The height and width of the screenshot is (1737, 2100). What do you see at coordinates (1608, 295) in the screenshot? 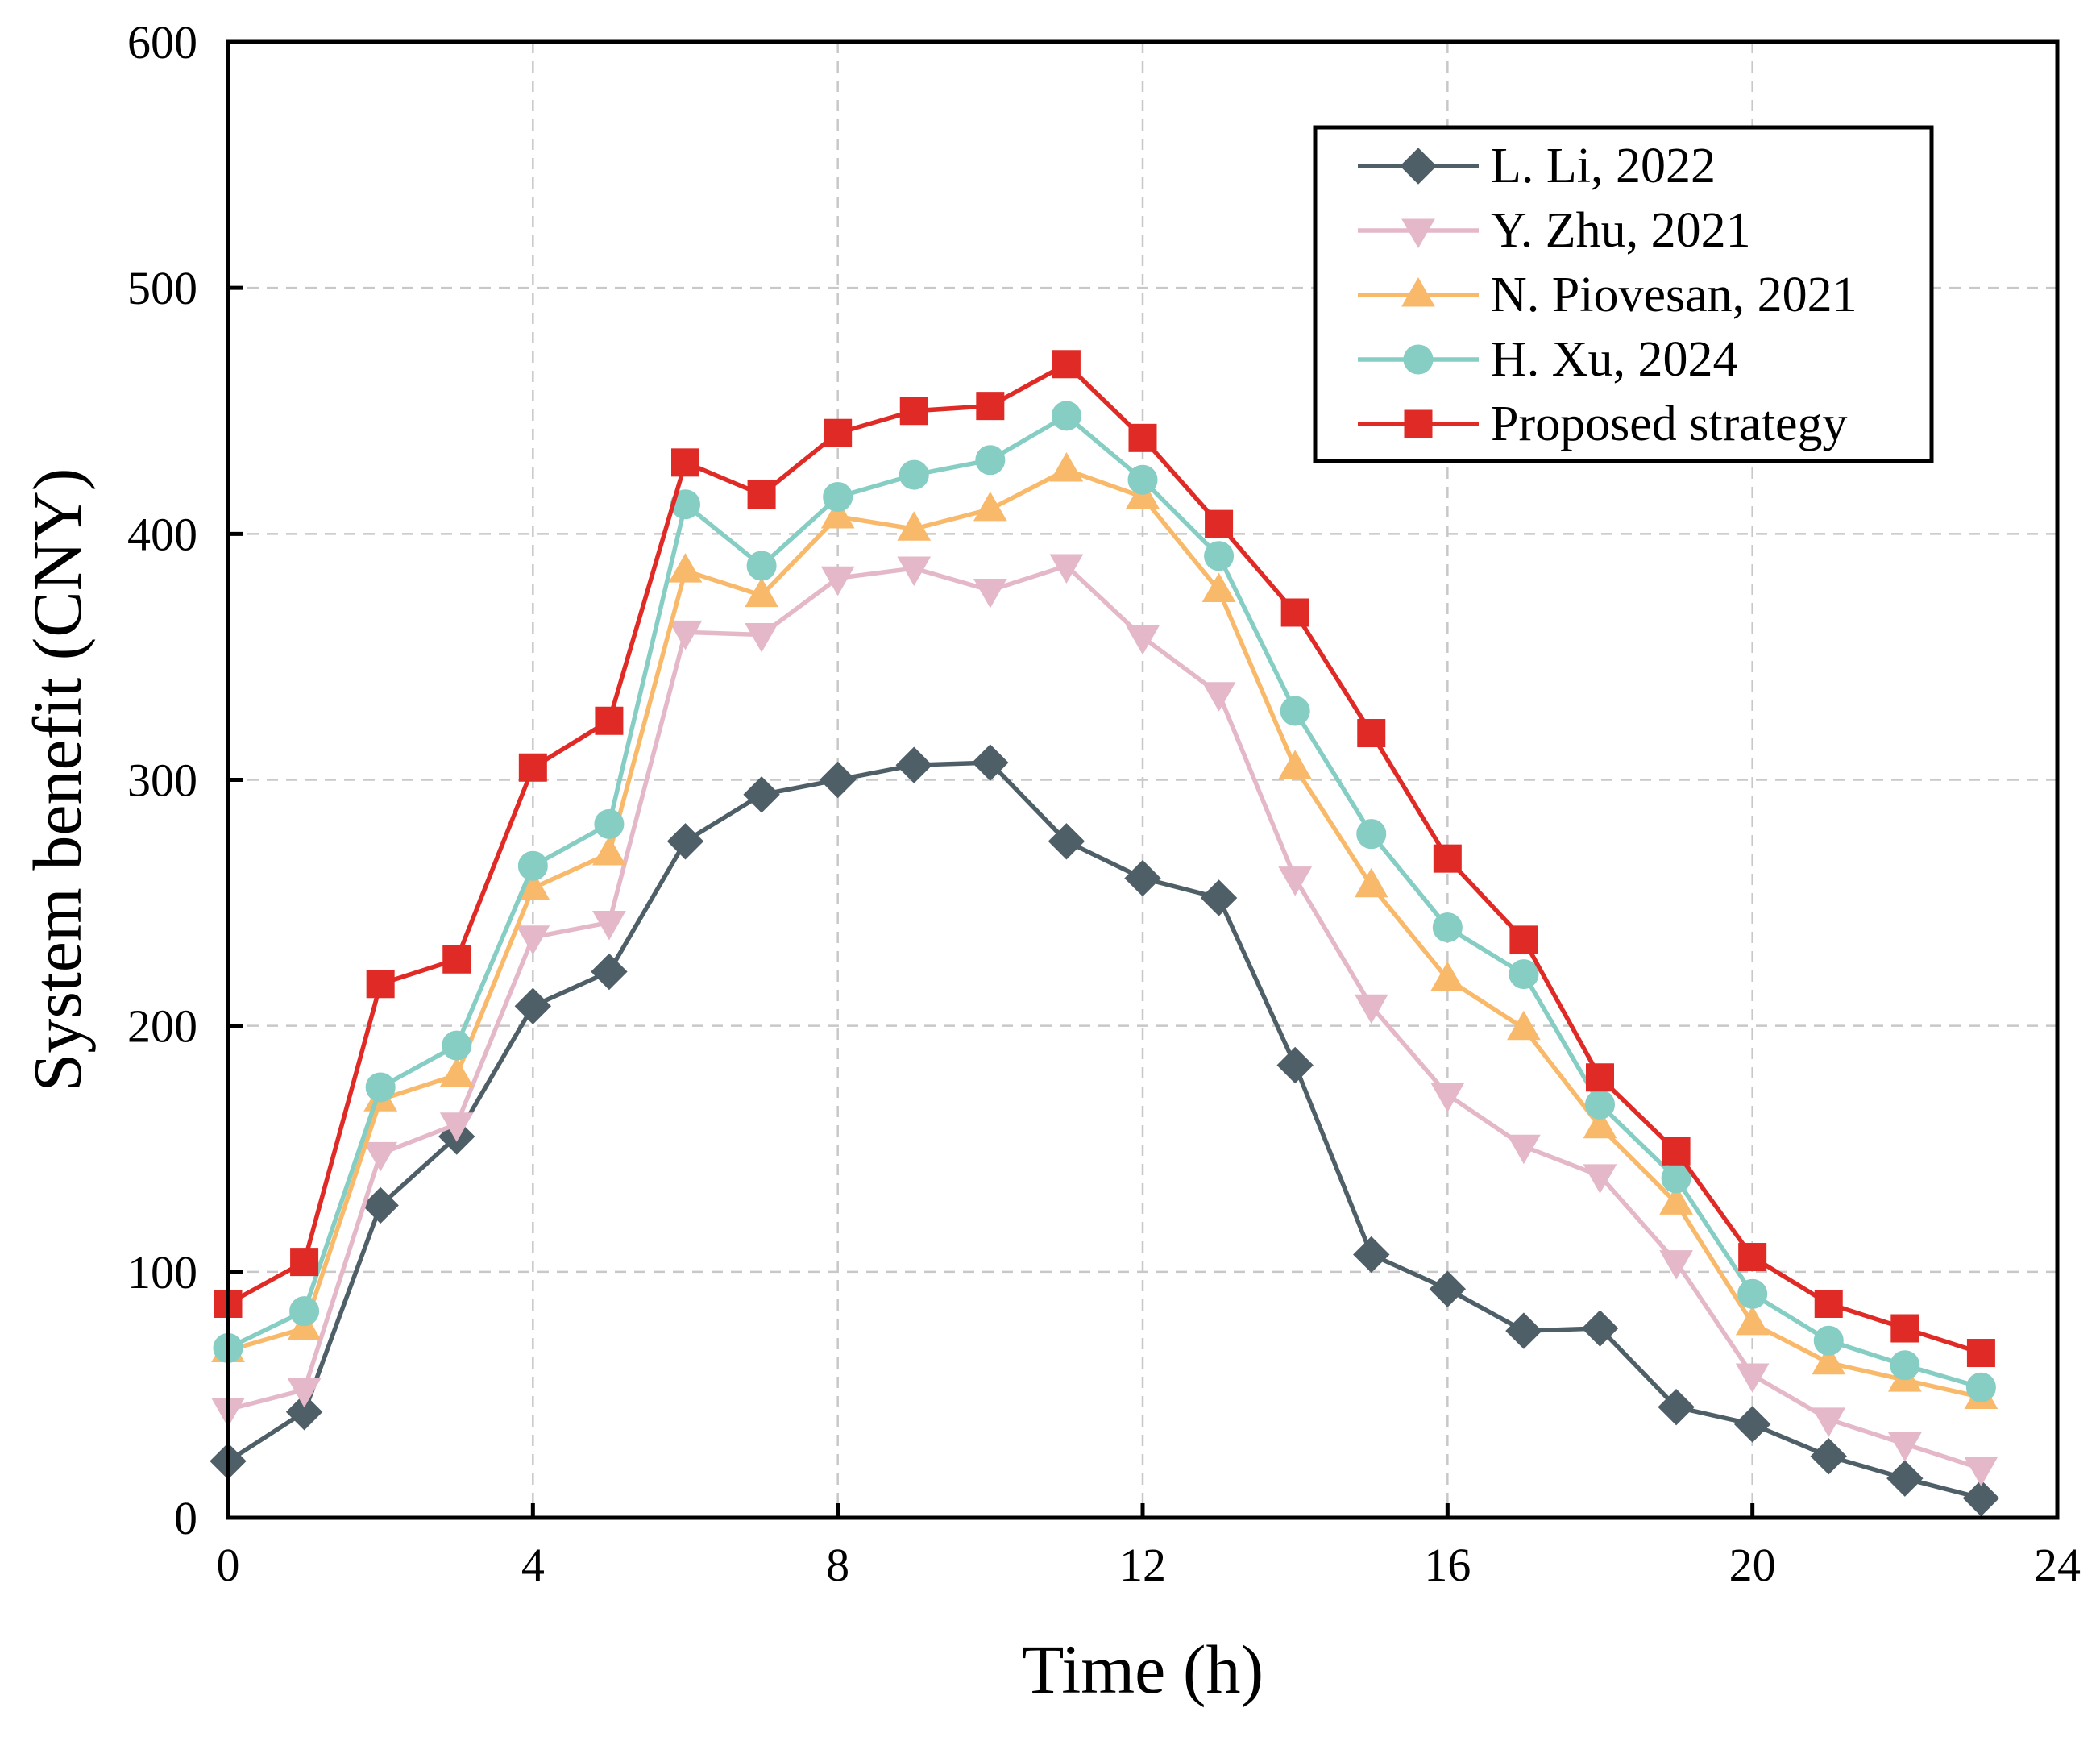
I see `legend-item: N. Piovesan, 2021` at bounding box center [1608, 295].